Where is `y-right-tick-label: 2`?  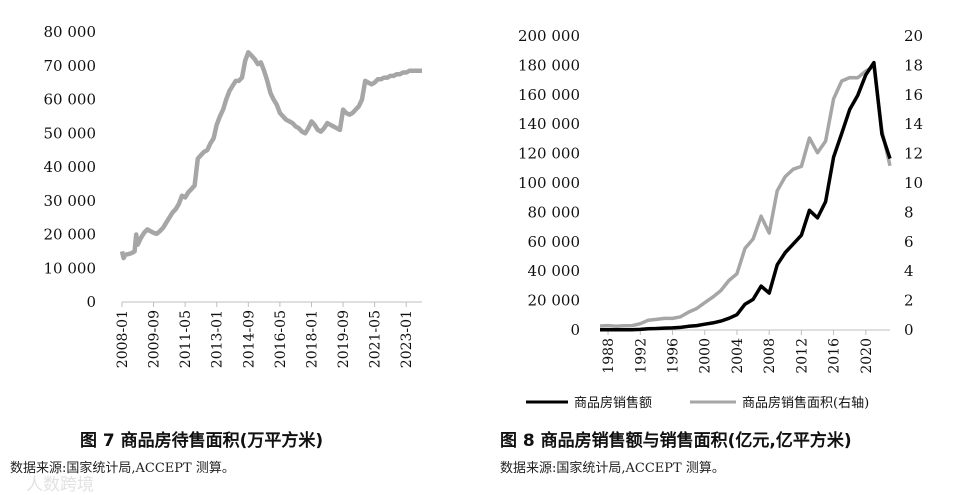
y-right-tick-label: 2 is located at coordinates (909, 301).